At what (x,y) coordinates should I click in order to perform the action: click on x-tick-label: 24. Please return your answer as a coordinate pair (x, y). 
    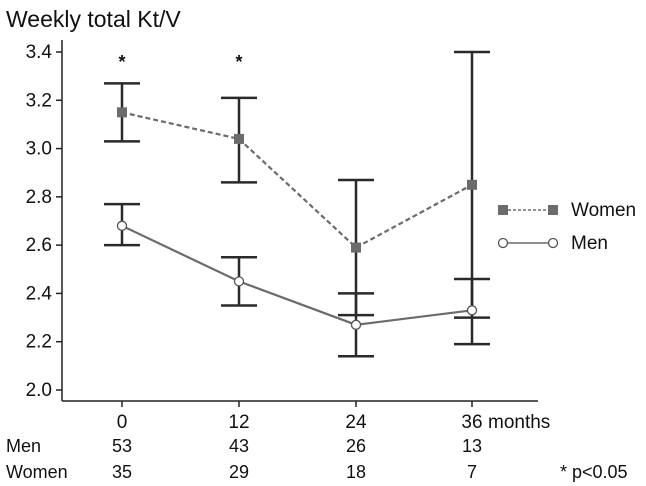
    Looking at the image, I should click on (356, 422).